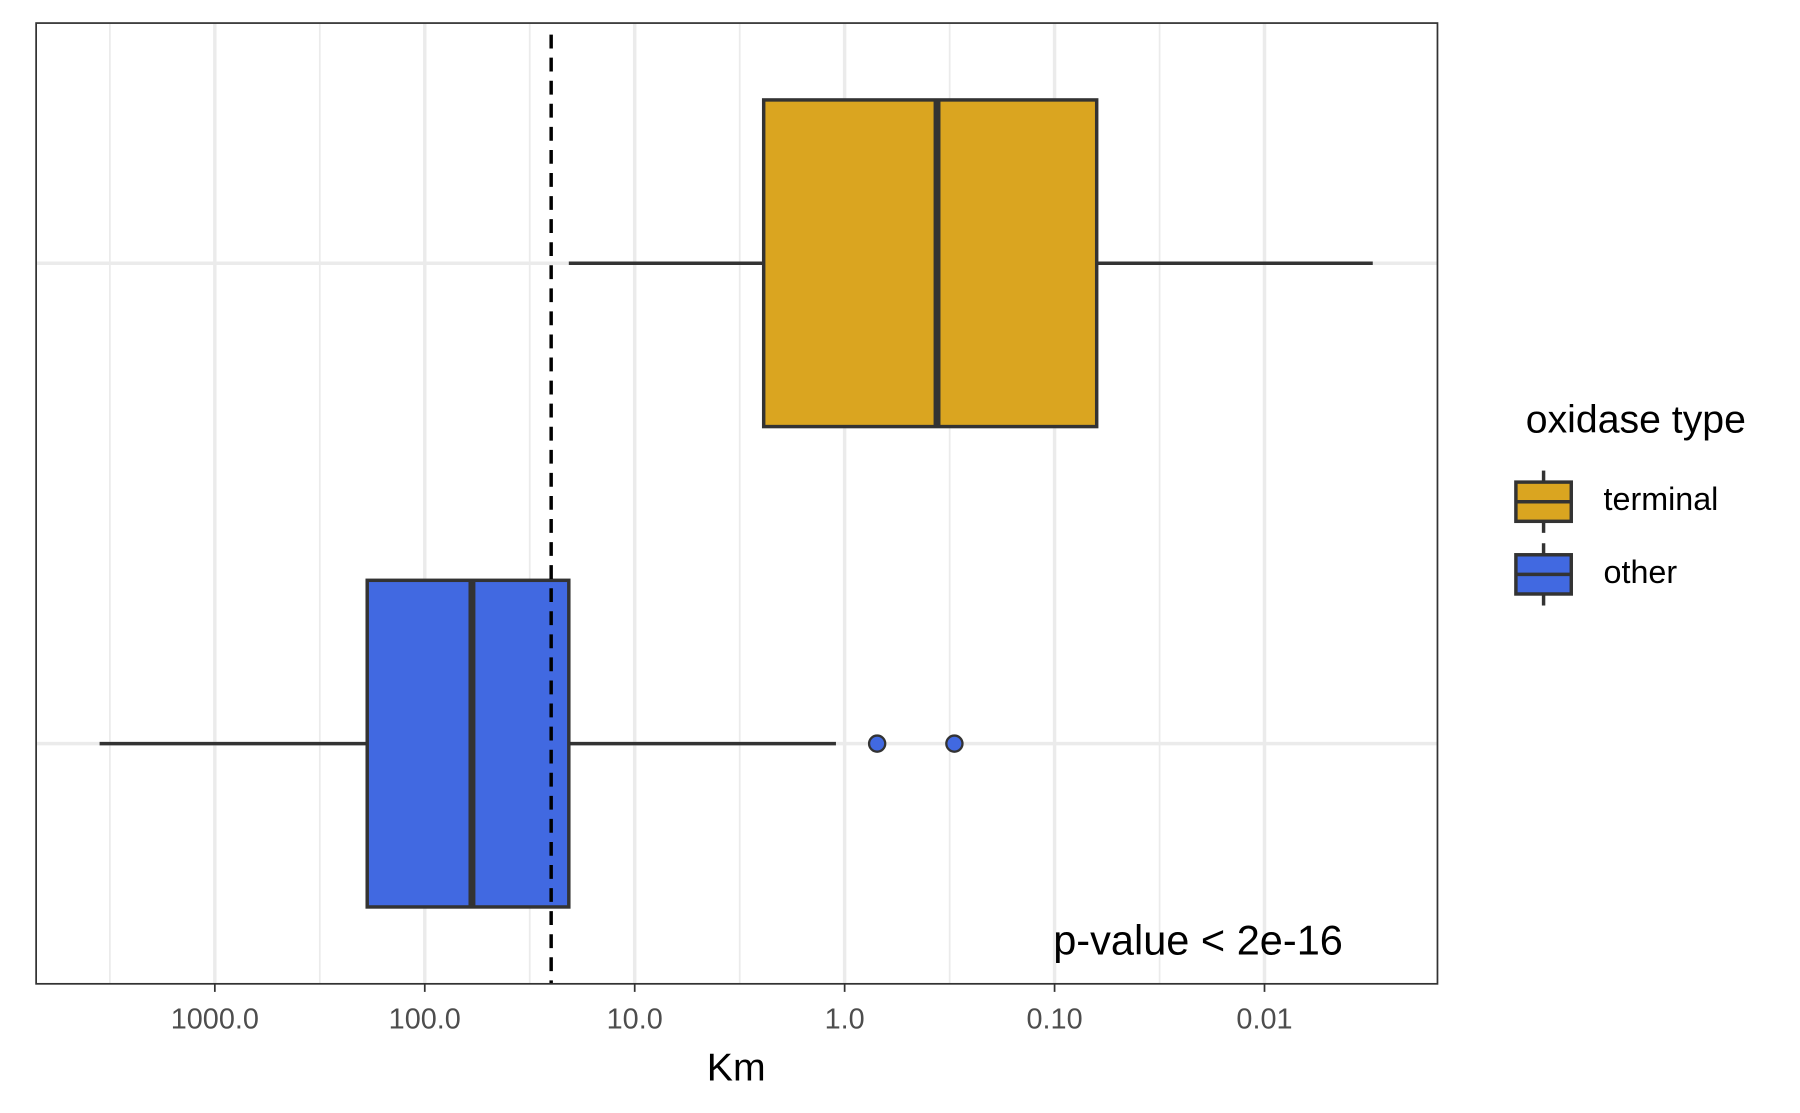 Image resolution: width=1800 pixels, height=1113 pixels. I want to click on annotation: p-value < 2e-16, so click(1198, 939).